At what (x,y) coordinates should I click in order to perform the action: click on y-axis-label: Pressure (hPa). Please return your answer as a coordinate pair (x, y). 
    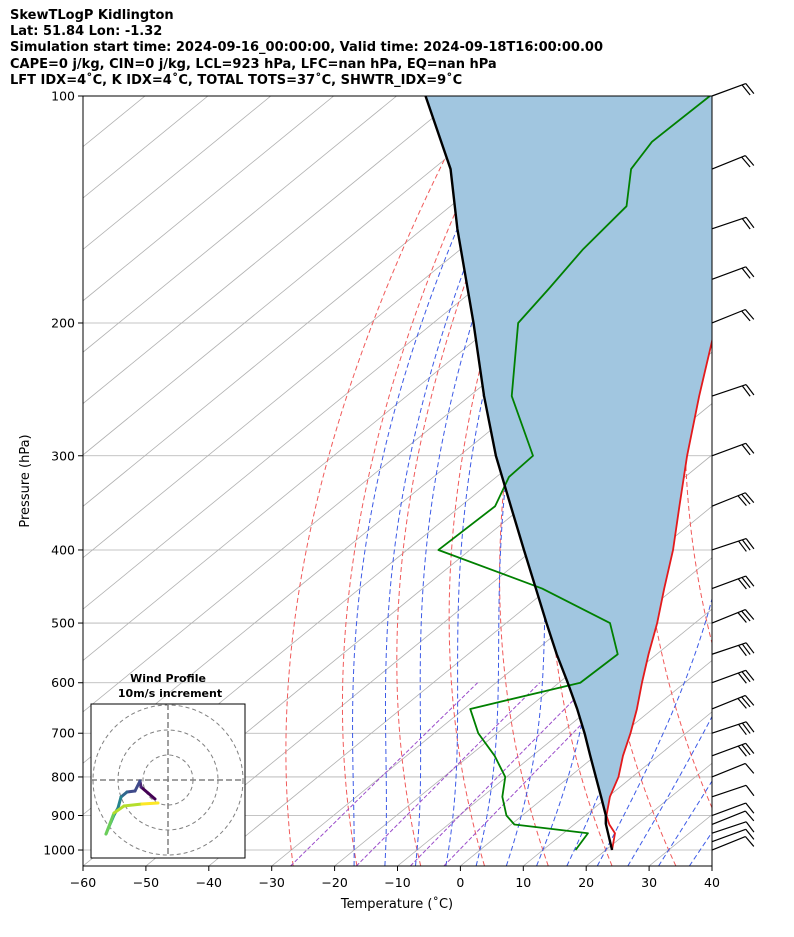
    Looking at the image, I should click on (25, 480).